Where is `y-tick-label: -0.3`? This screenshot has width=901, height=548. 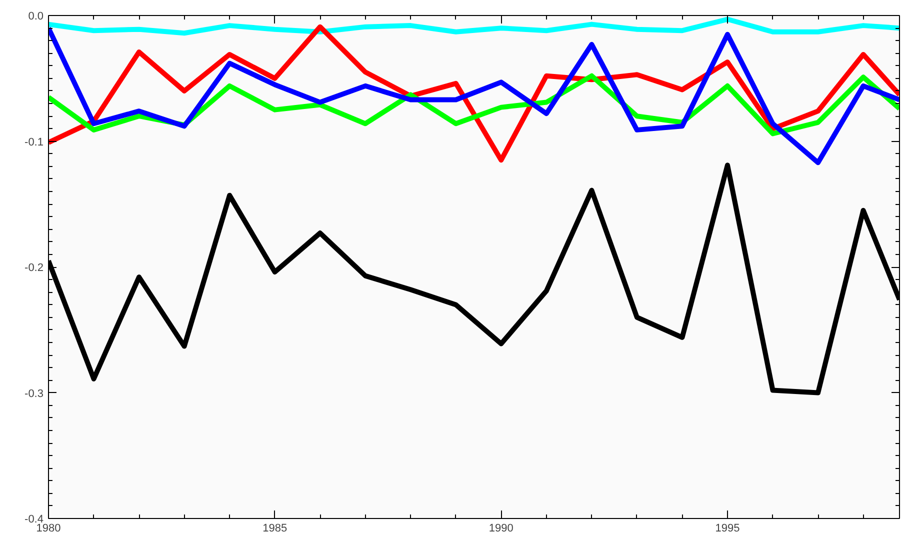 y-tick-label: -0.3 is located at coordinates (34, 394).